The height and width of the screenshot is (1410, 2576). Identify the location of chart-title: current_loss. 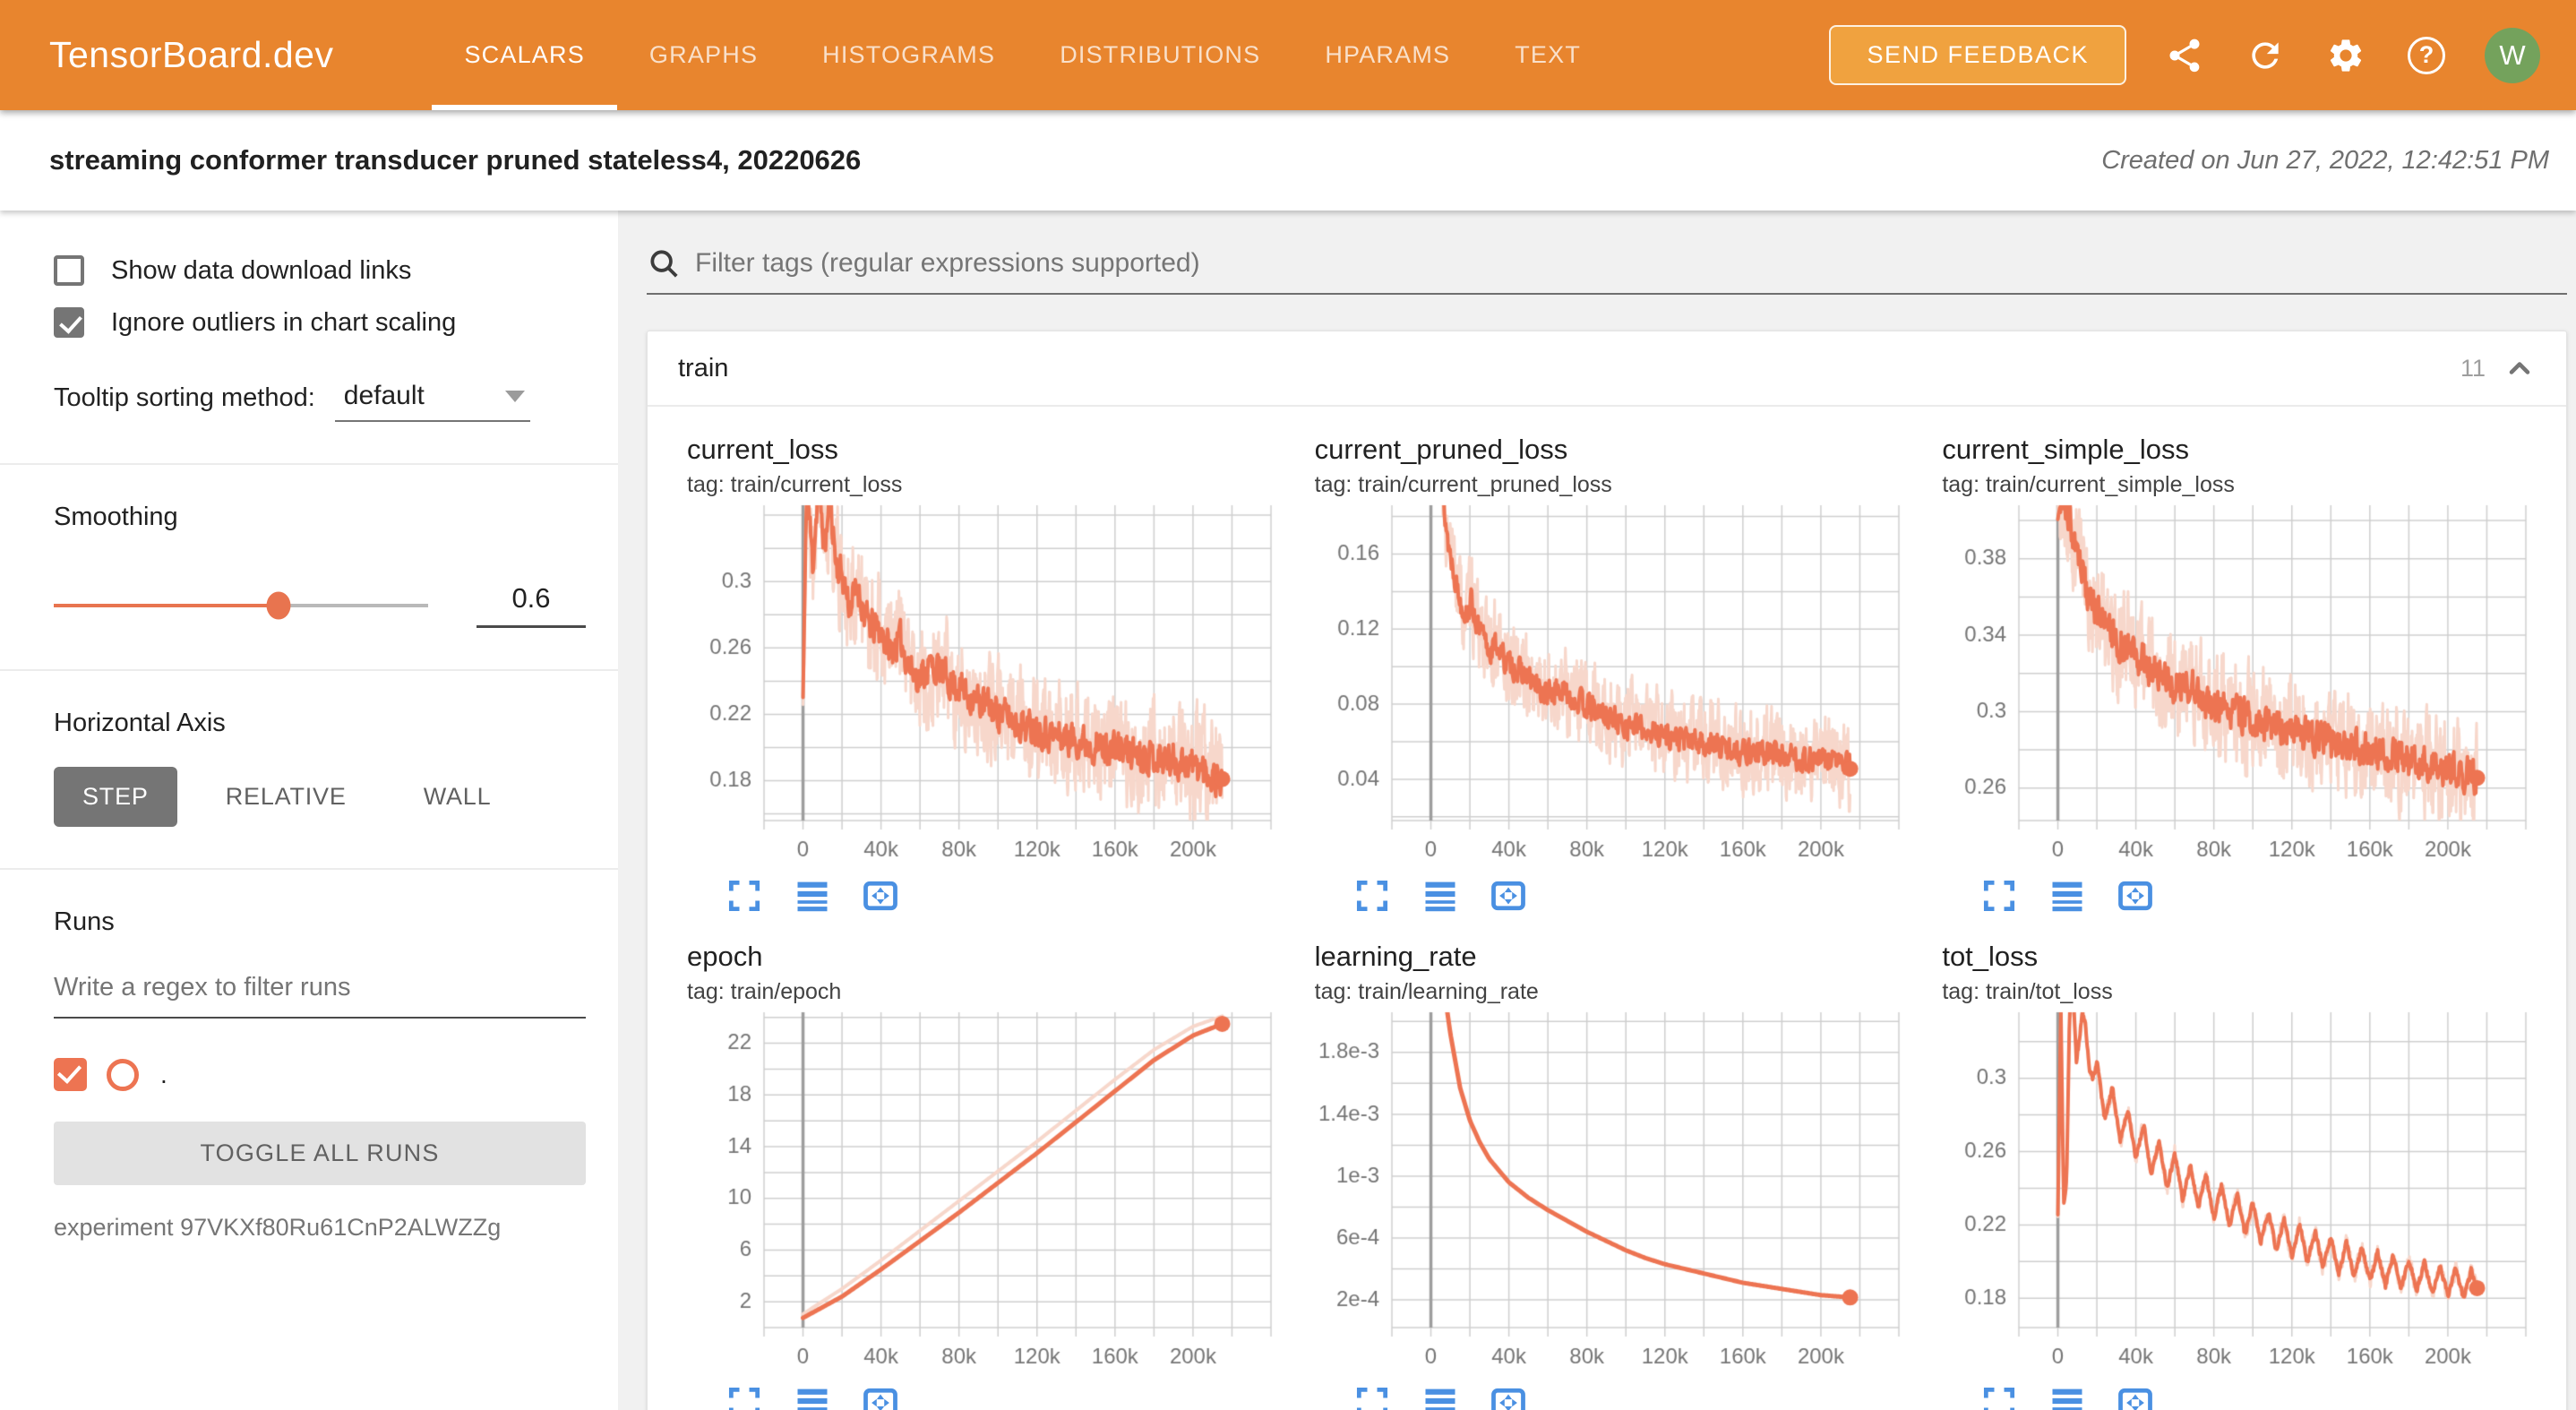
(762, 449).